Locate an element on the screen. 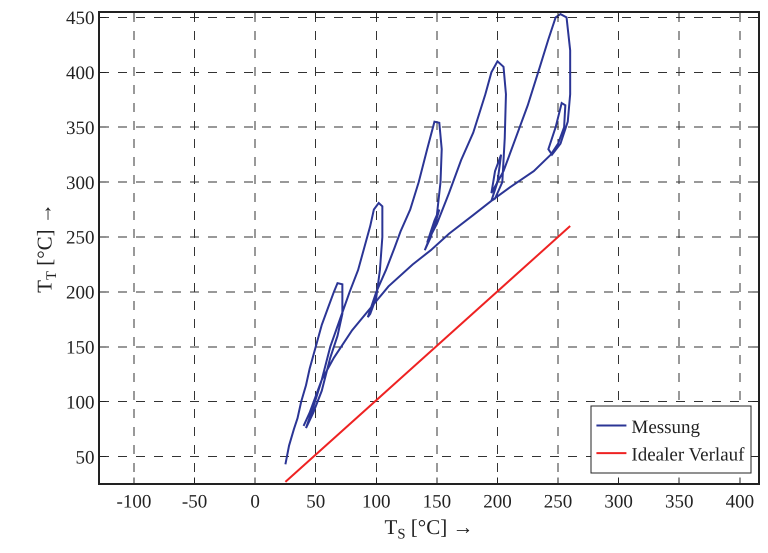 This screenshot has height=553, width=768. y-tick-label: 400 is located at coordinates (80, 73).